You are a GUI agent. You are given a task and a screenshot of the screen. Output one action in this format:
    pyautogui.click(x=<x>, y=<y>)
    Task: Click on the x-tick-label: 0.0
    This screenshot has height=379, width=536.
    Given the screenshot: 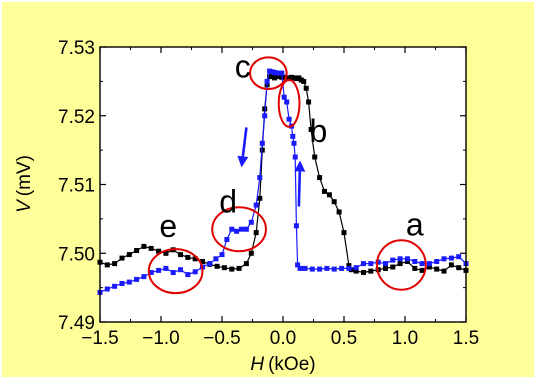 What is the action you would take?
    pyautogui.click(x=283, y=338)
    